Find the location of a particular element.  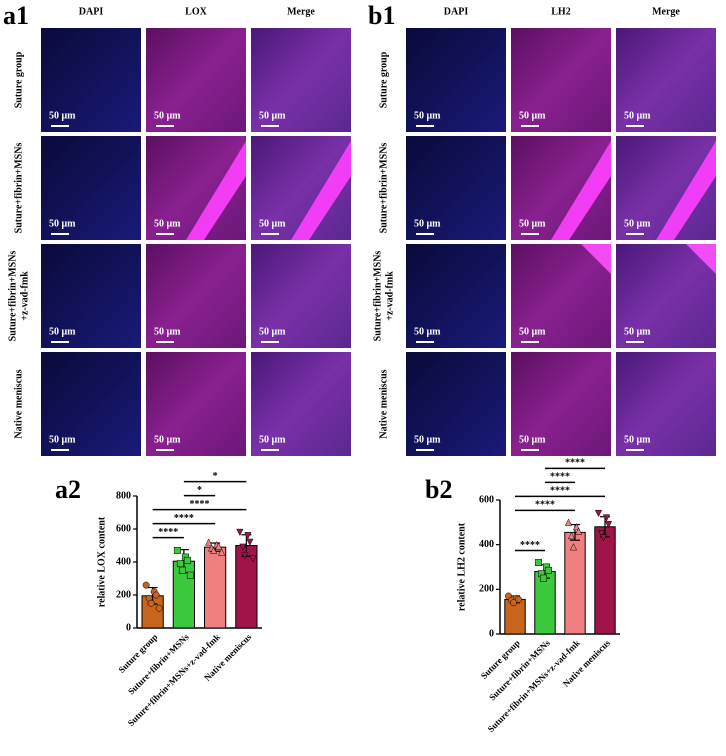

y-tick-label: 800 is located at coordinates (123, 495).